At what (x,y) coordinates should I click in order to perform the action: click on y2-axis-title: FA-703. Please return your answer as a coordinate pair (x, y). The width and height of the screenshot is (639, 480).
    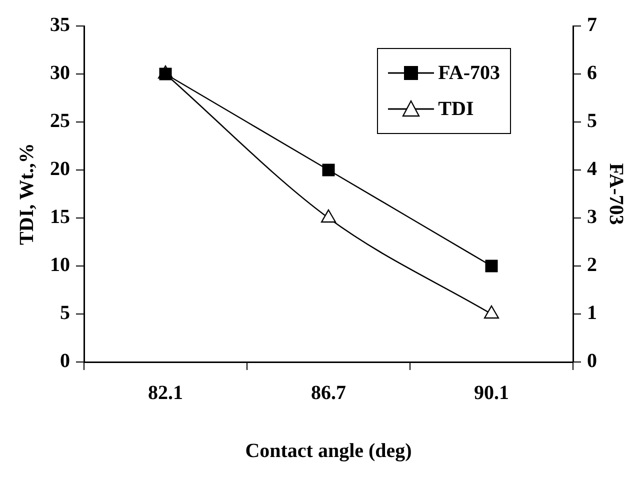
    Looking at the image, I should click on (615, 194).